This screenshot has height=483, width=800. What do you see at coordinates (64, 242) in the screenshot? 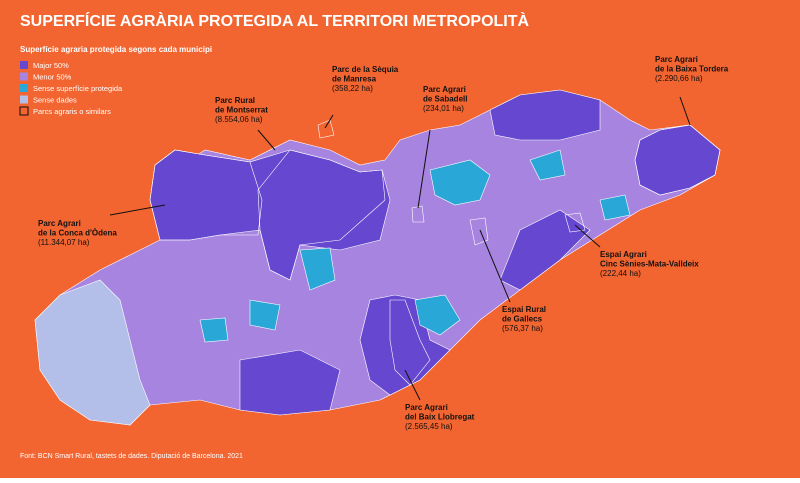
I see `park-area: (11.344,07 ha)` at bounding box center [64, 242].